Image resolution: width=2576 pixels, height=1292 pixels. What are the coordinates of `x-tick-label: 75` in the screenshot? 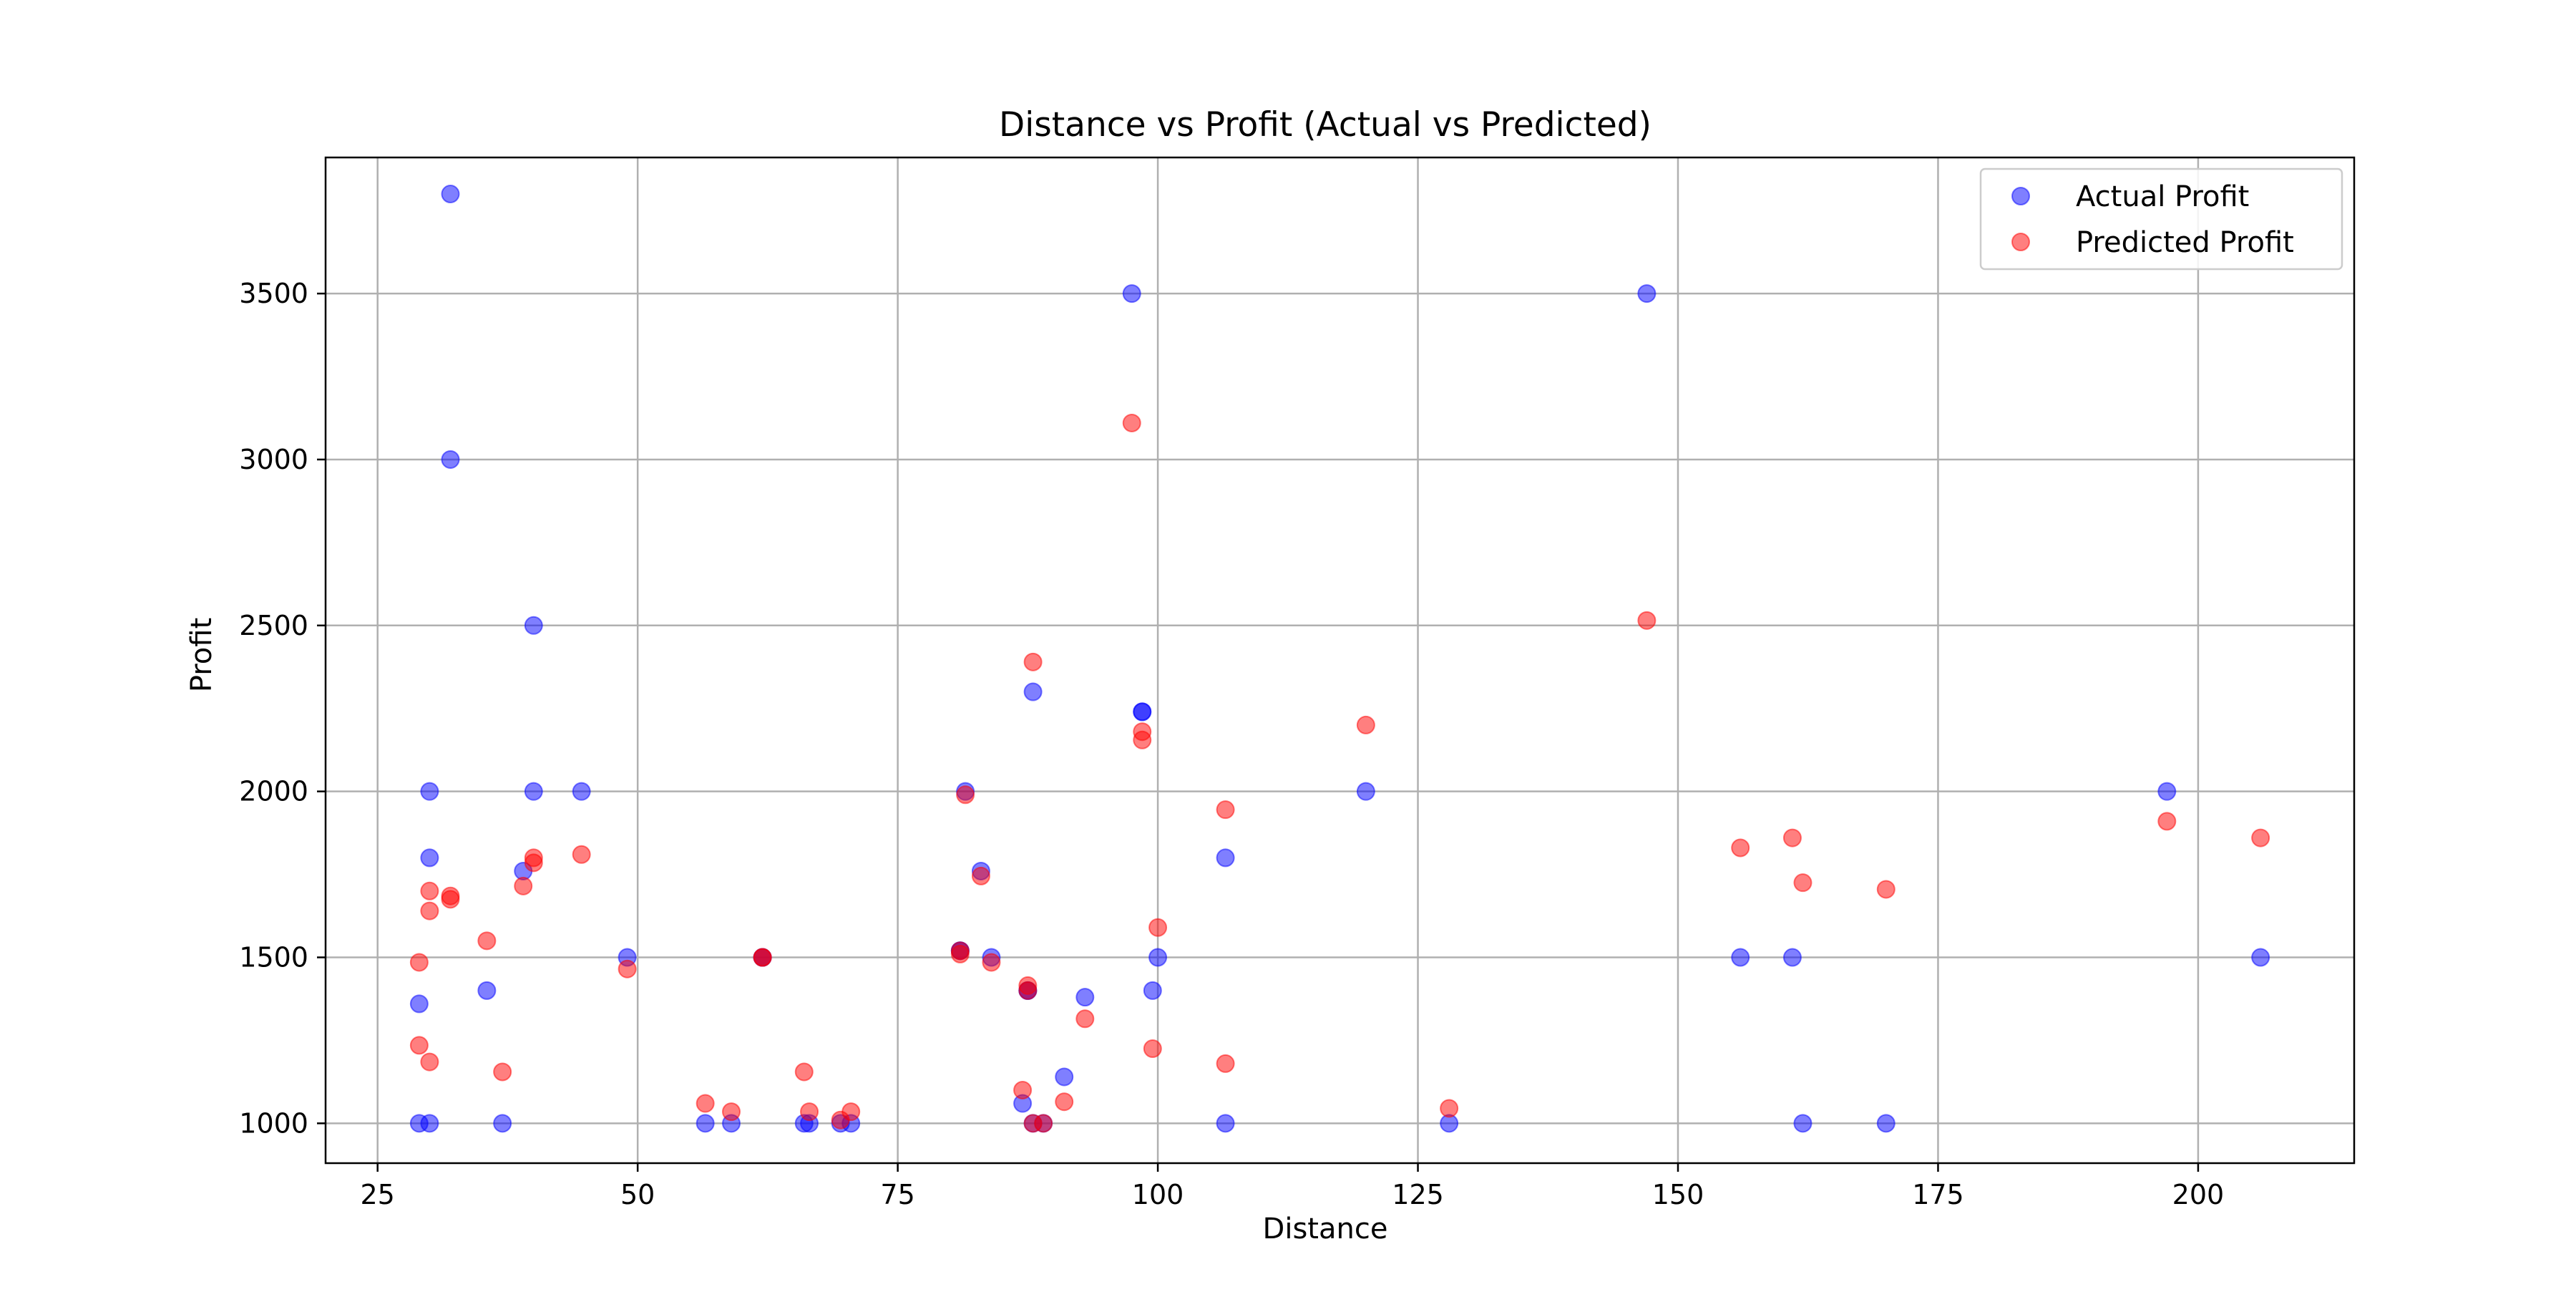 It's located at (897, 1194).